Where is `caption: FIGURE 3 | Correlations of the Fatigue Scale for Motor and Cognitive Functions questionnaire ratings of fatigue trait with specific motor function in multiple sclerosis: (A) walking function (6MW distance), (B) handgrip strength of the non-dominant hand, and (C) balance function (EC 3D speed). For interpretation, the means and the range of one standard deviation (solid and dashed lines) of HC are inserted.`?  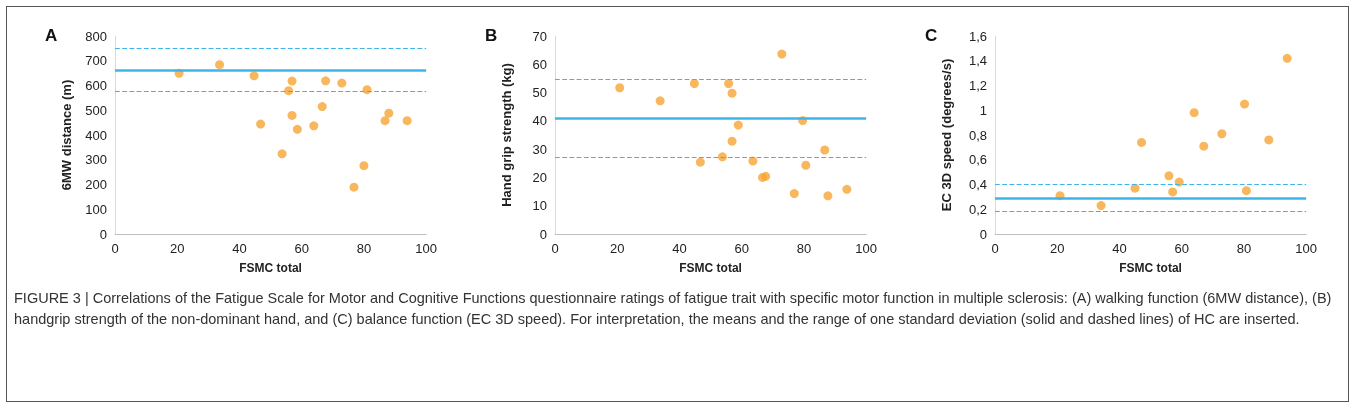
caption: FIGURE 3 | Correlations of the Fatigue Scale for Motor and Cognitive Functions questionnaire ratings of fatigue trait with specific motor function in multiple sclerosis: (A) walking function (6MW distance), (B) handgrip strength of the non-dominant hand, and (C) balance function (EC 3D speed). For interpretation, the means and the range of one standard deviation (solid and dashed lines) of HC are inserted. is located at coordinates (673, 309).